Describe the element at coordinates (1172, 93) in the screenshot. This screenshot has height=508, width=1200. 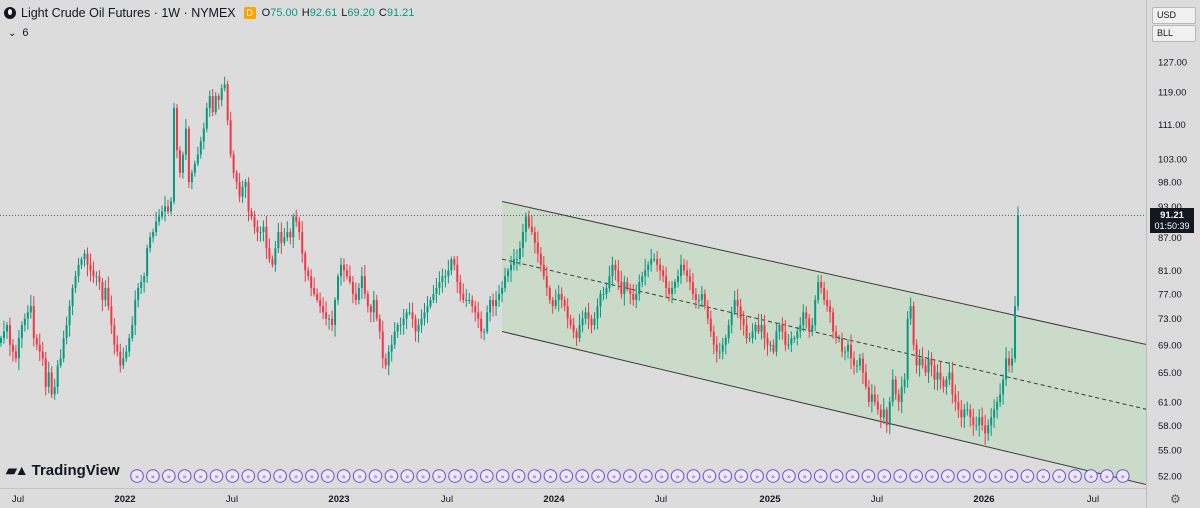
I see `price-tick-label: 119.00` at that location.